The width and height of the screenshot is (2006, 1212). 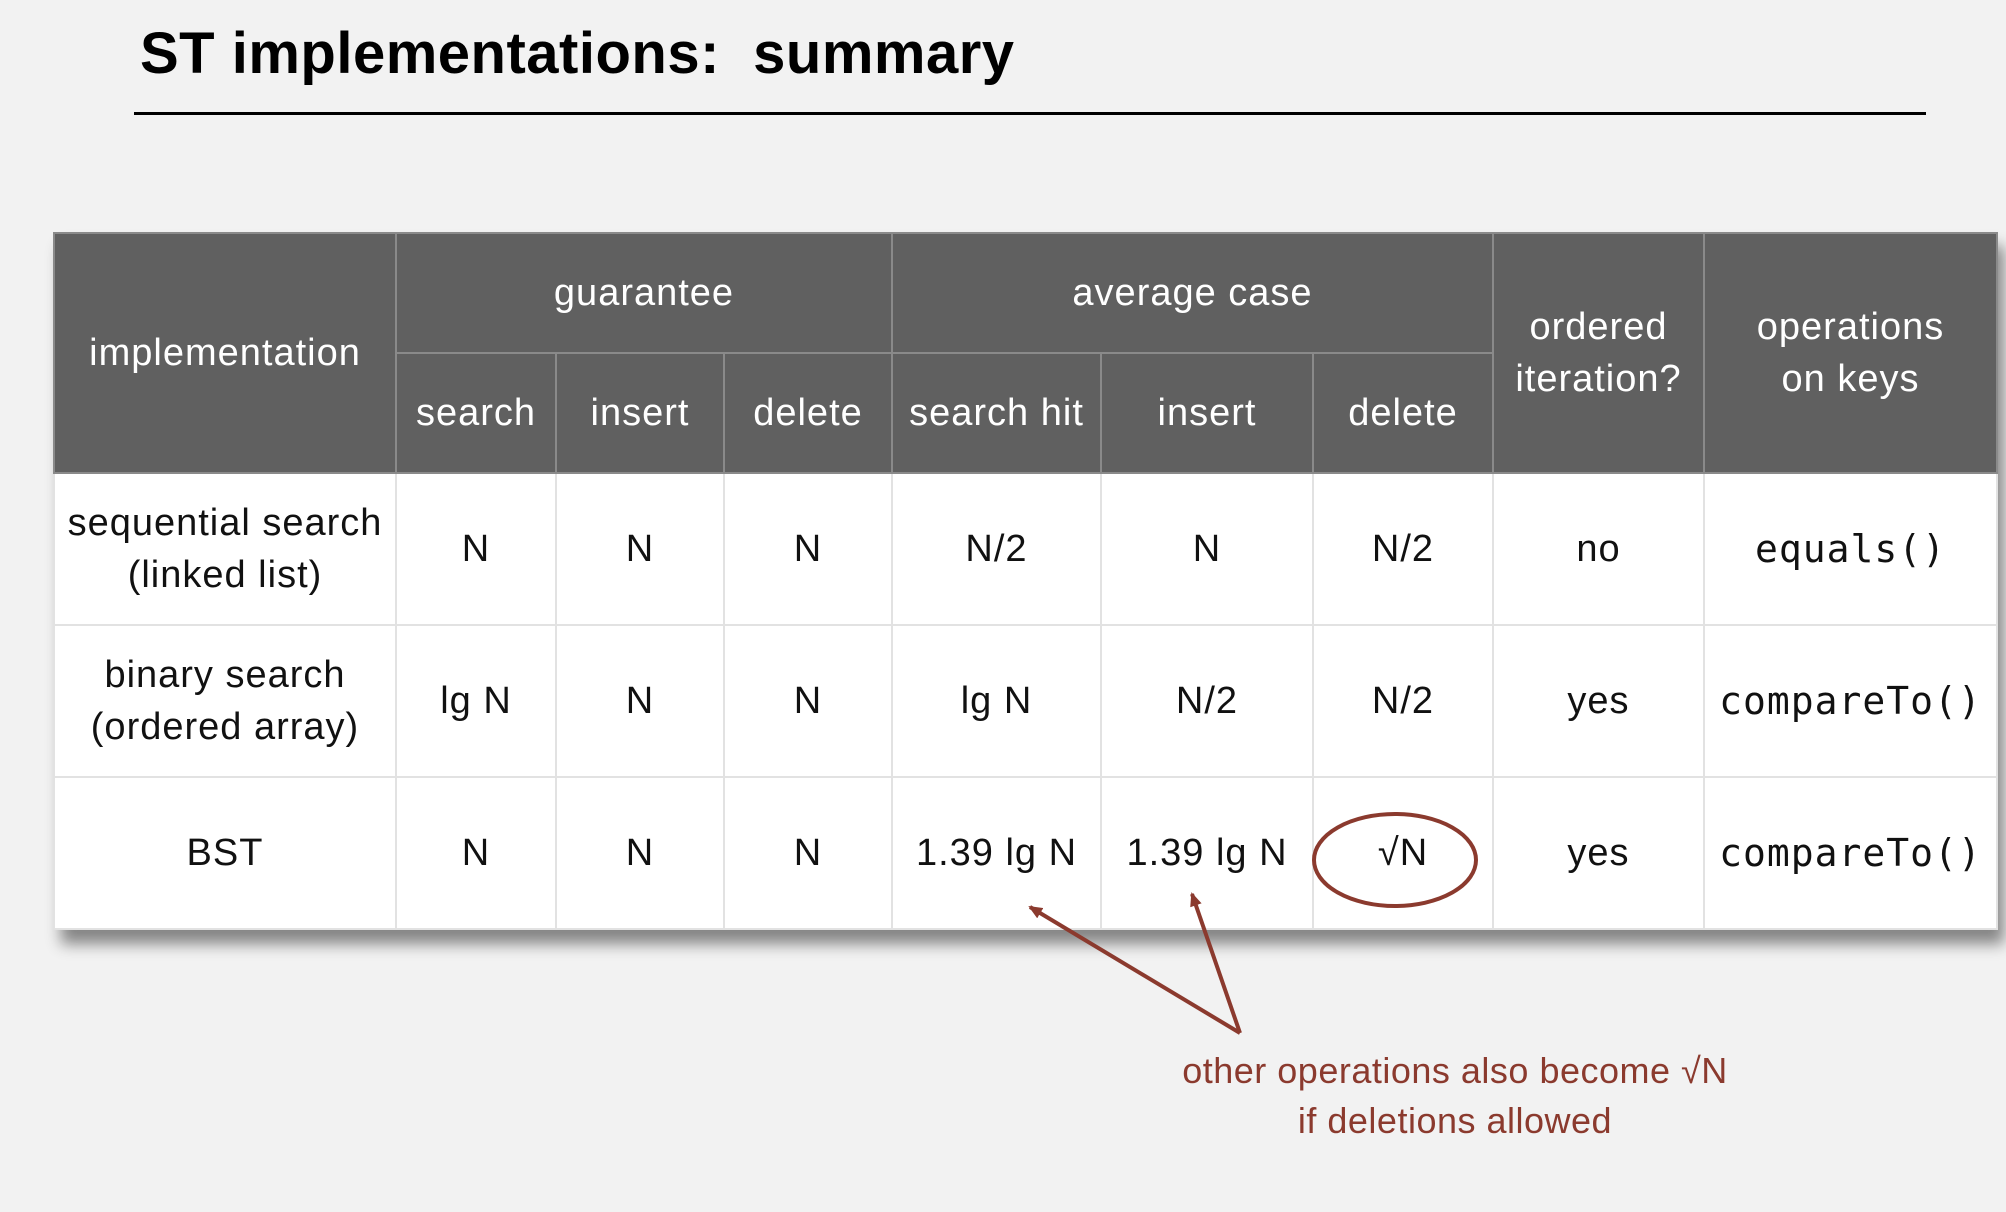 I want to click on page-title: ST implementations: summary, so click(x=577, y=53).